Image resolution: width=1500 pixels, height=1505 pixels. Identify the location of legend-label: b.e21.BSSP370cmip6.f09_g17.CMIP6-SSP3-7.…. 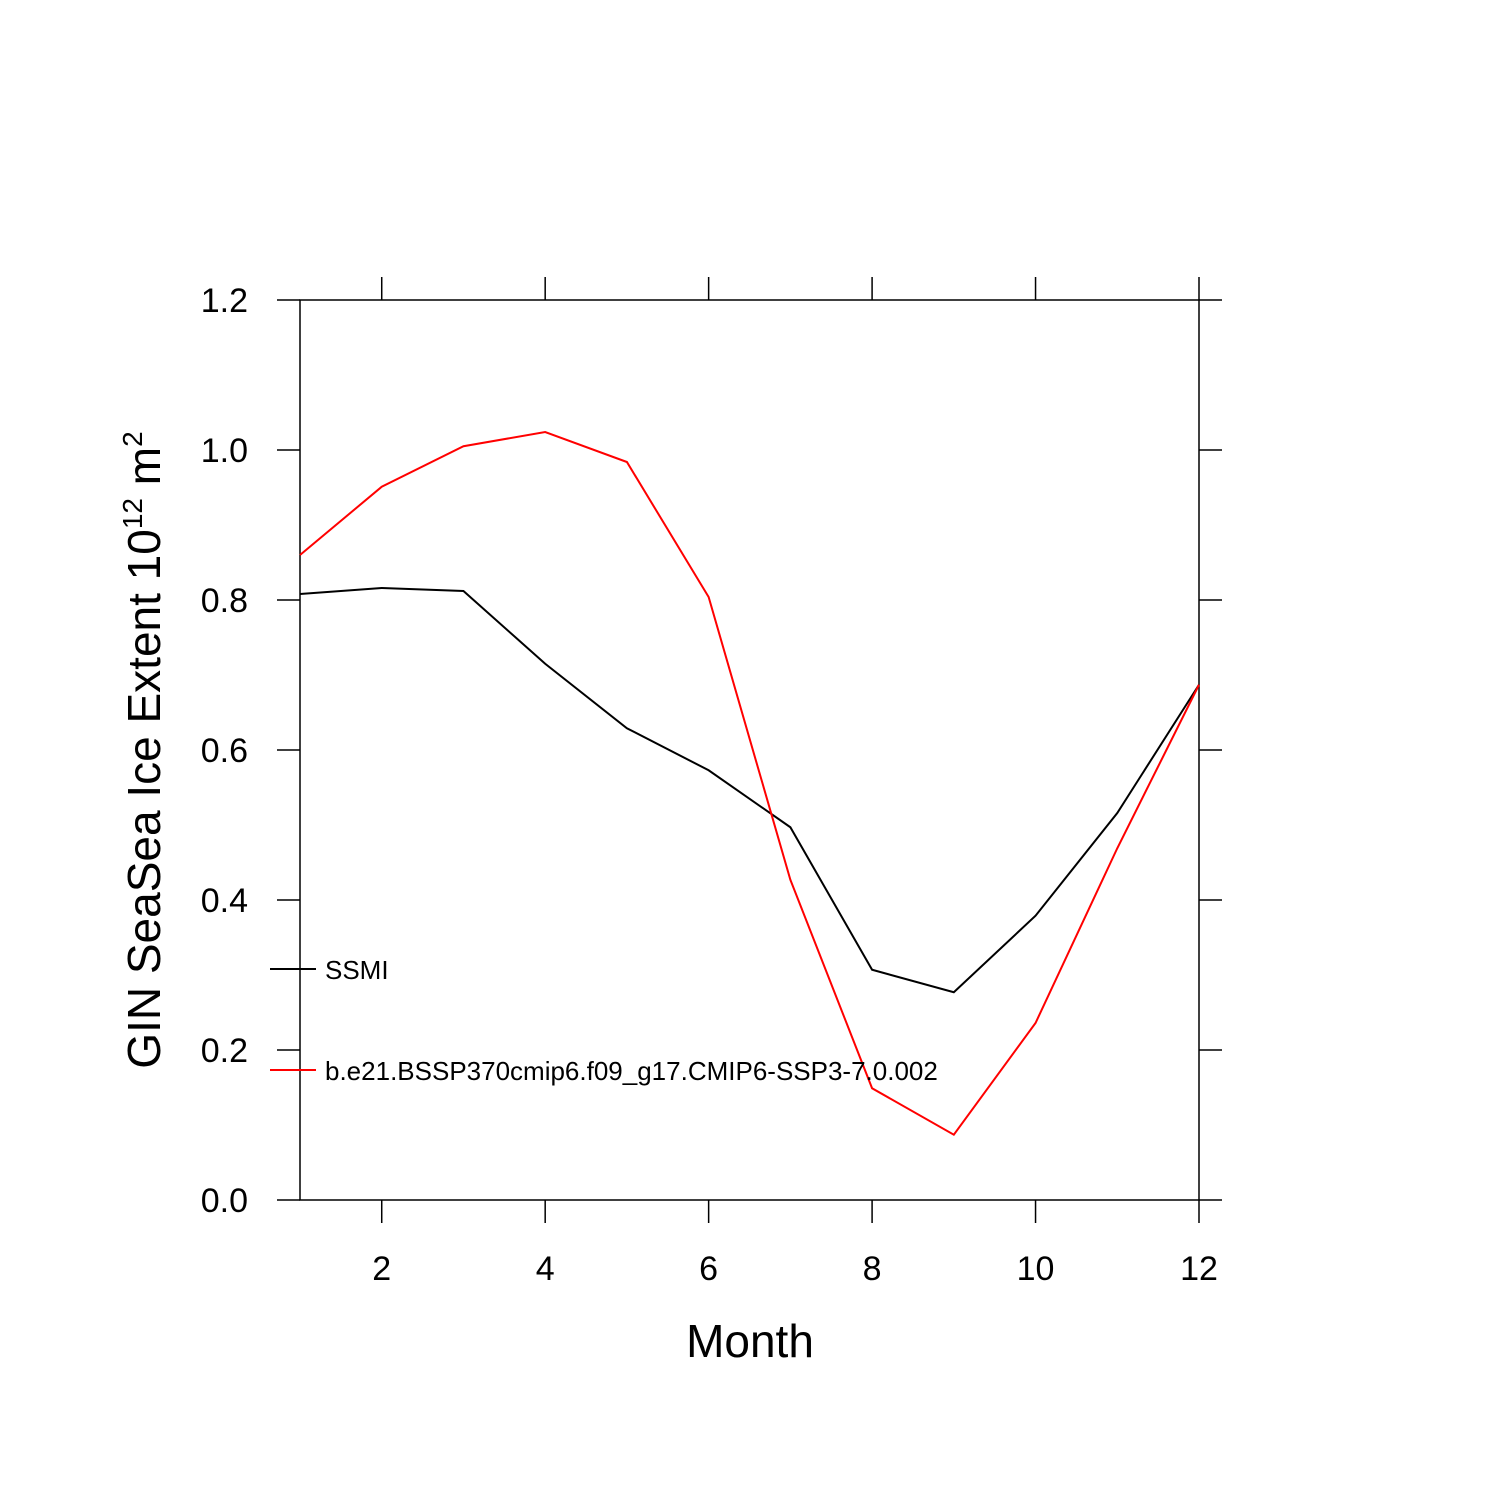
(631, 1071).